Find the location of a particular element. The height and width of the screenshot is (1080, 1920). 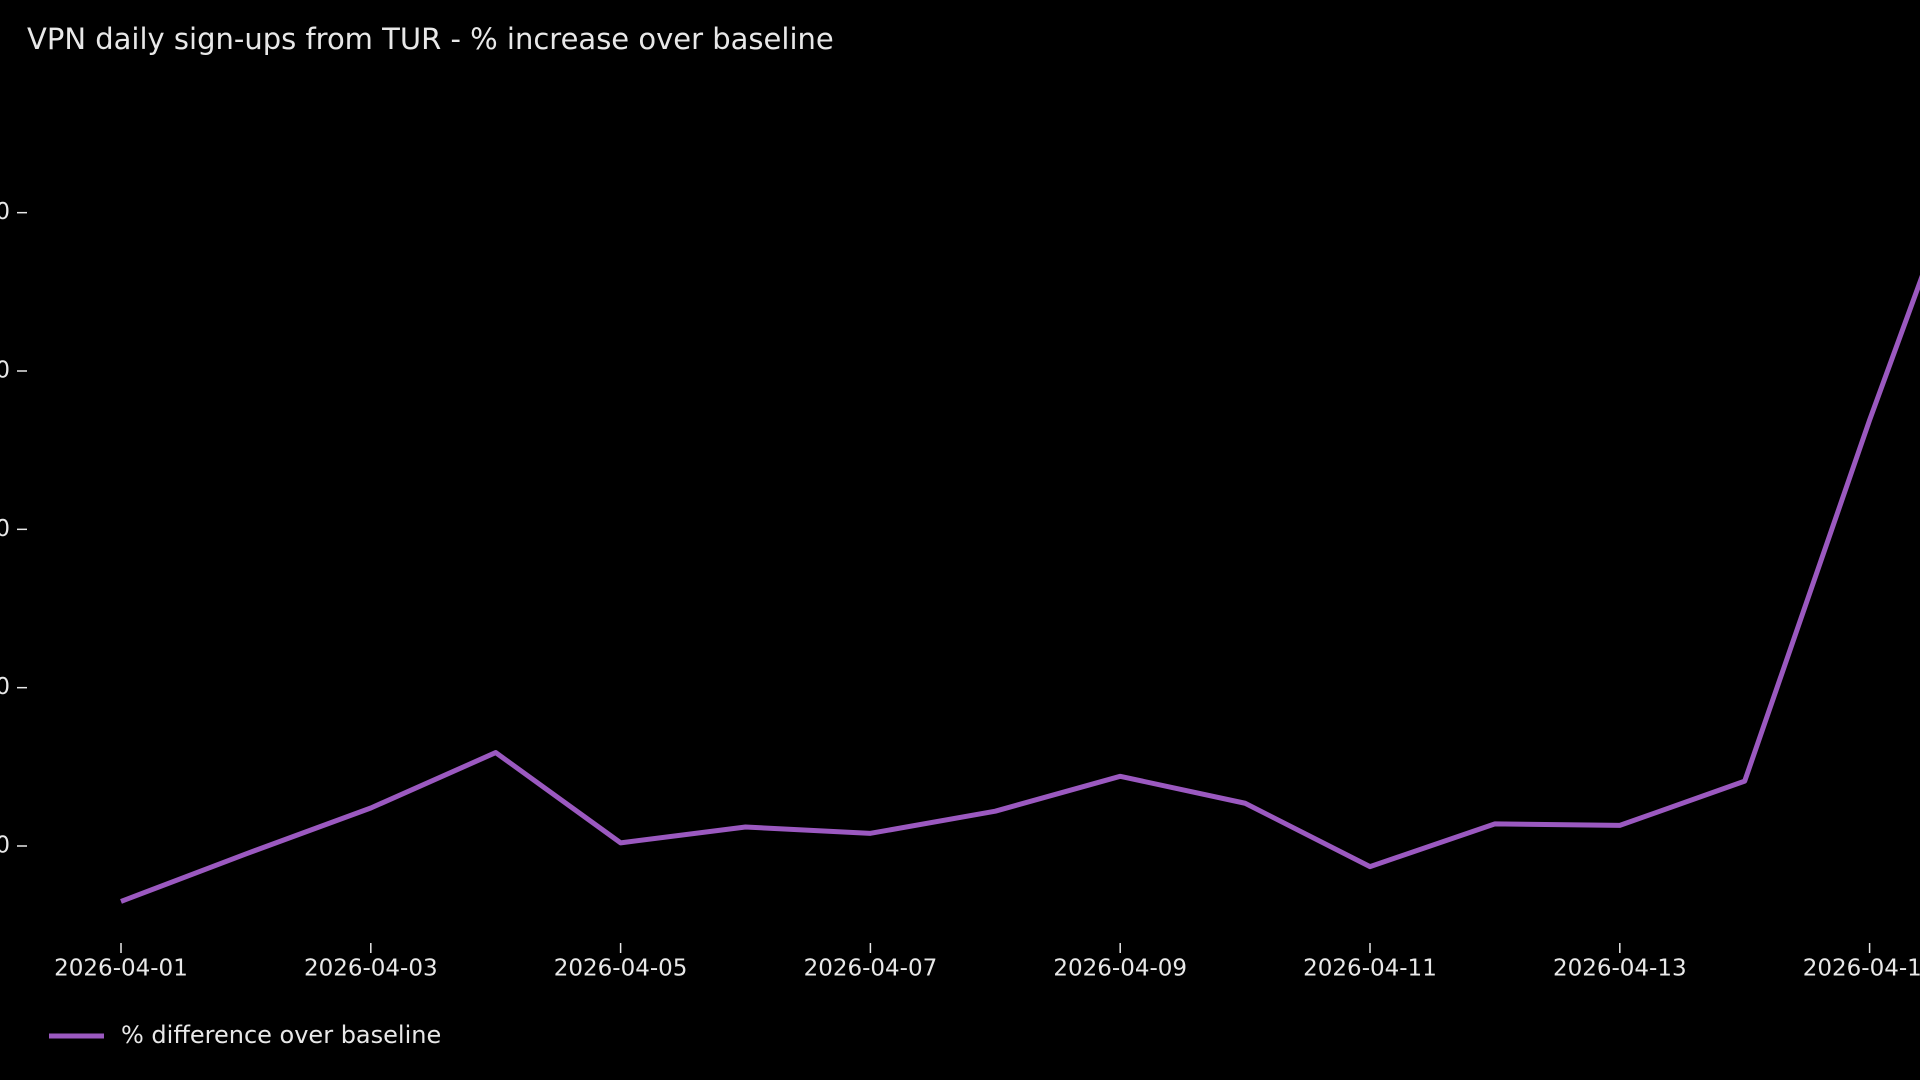

x-tick-label: 2026-04-03 is located at coordinates (371, 969).